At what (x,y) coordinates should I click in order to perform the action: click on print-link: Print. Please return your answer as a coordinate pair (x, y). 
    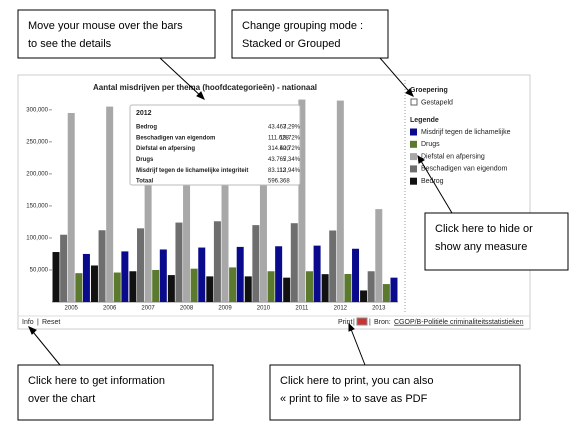
    Looking at the image, I should click on (345, 322).